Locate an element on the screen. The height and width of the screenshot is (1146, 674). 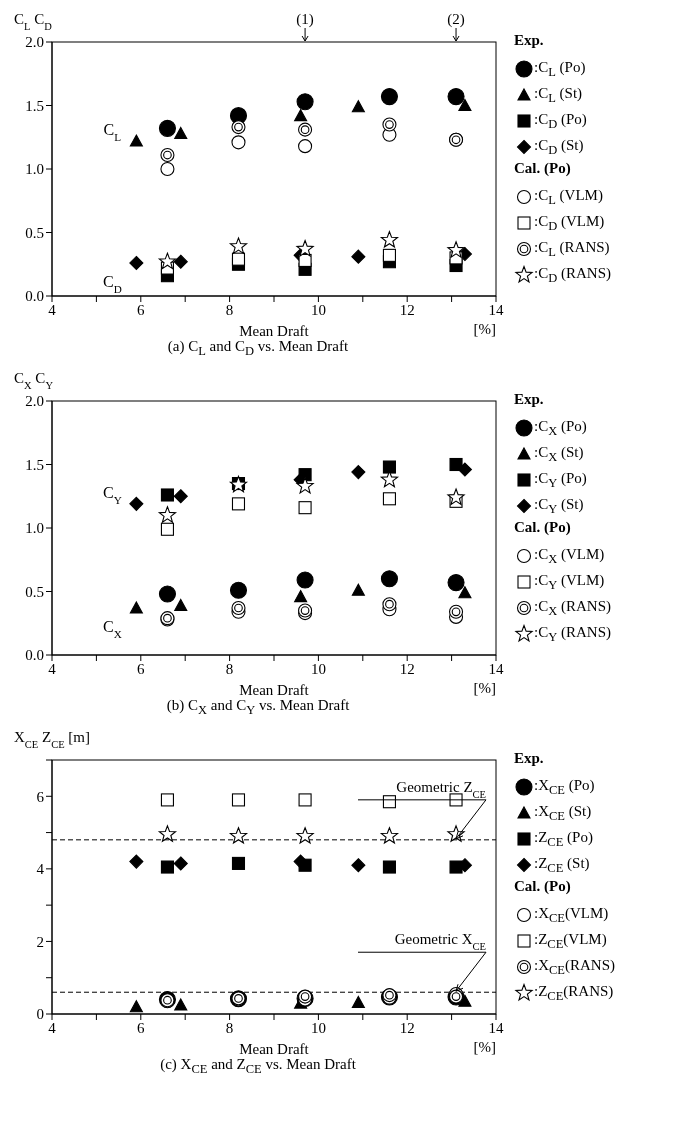
legend-label: :C$_{L}$ (Po) is located at coordinates (560, 69).